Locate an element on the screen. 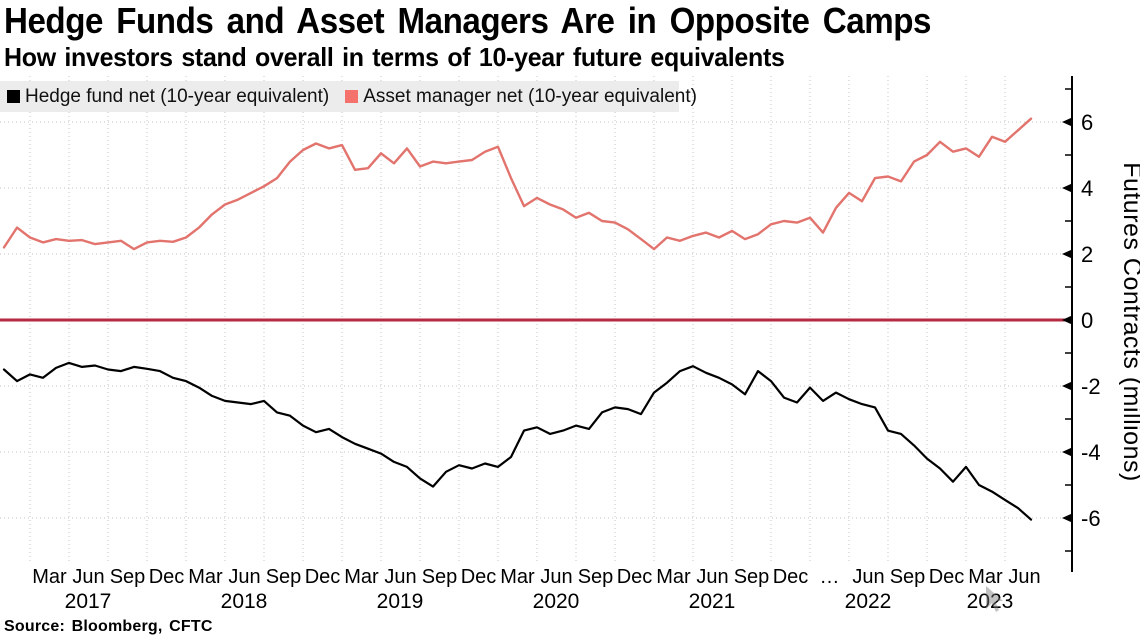 The image size is (1140, 641). legend-item-asset-manager: Asset manager net (10-year equivalent) is located at coordinates (521, 97).